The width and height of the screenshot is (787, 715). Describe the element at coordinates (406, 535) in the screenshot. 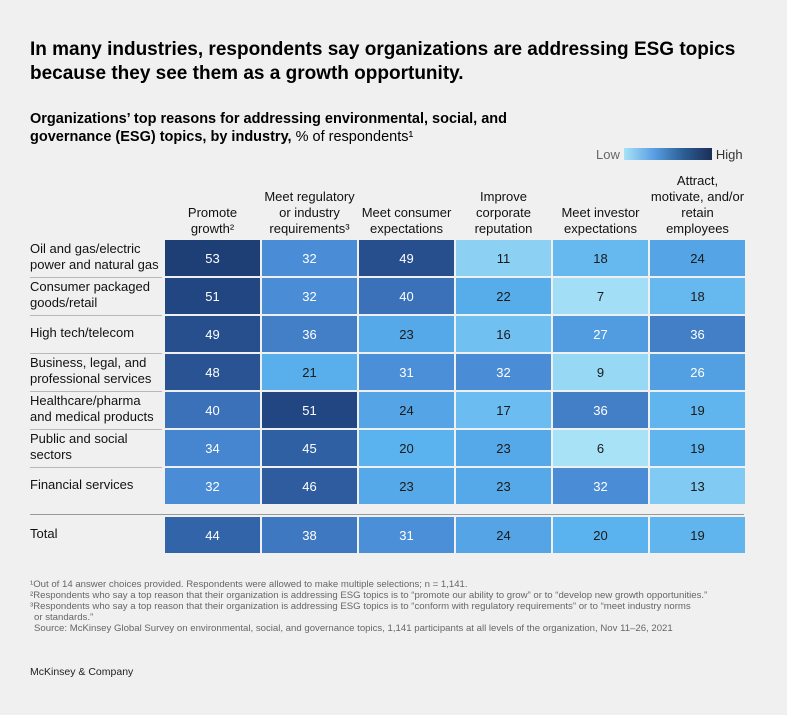

I see `total-cell-3: 31` at that location.